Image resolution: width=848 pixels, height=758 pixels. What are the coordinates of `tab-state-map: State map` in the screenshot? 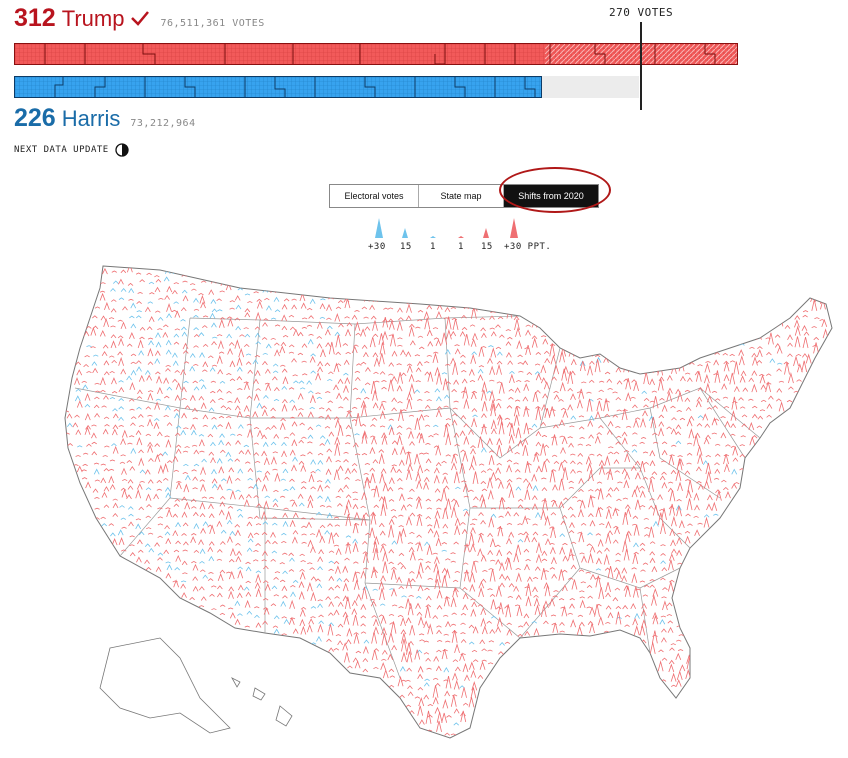 It's located at (461, 196).